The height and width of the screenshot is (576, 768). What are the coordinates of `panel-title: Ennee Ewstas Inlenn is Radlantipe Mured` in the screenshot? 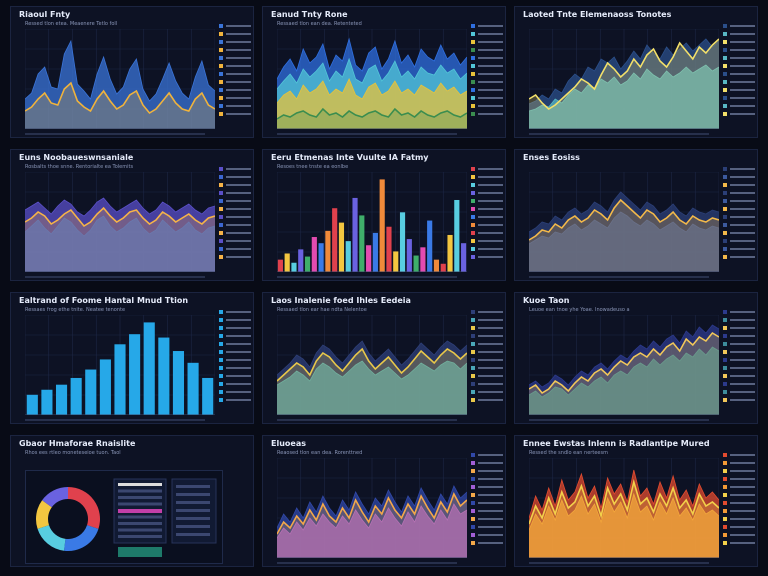 It's located at (616, 443).